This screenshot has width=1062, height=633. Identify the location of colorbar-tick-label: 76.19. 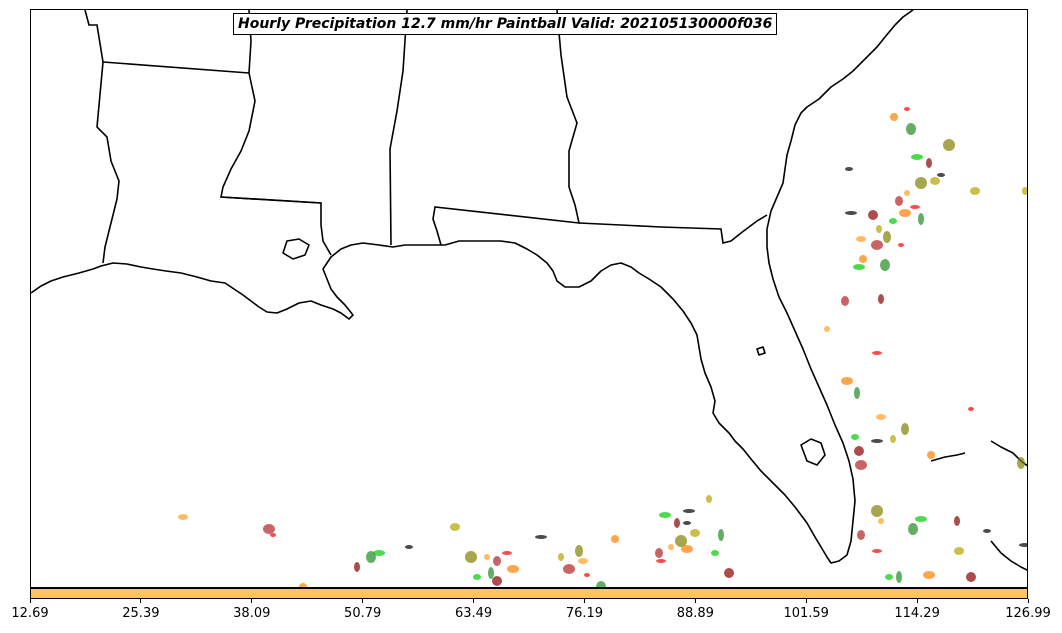
(584, 613).